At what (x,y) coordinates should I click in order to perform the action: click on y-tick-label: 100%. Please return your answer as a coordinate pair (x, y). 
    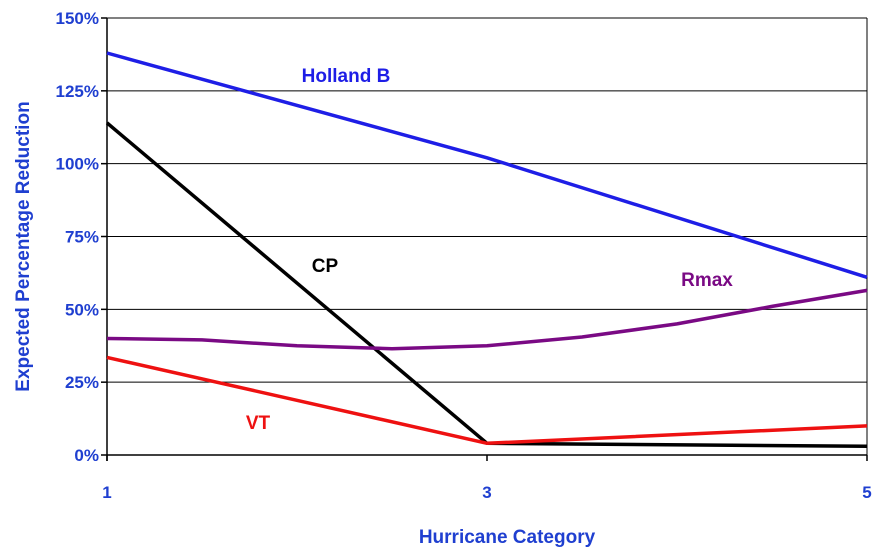
    Looking at the image, I should click on (77, 164).